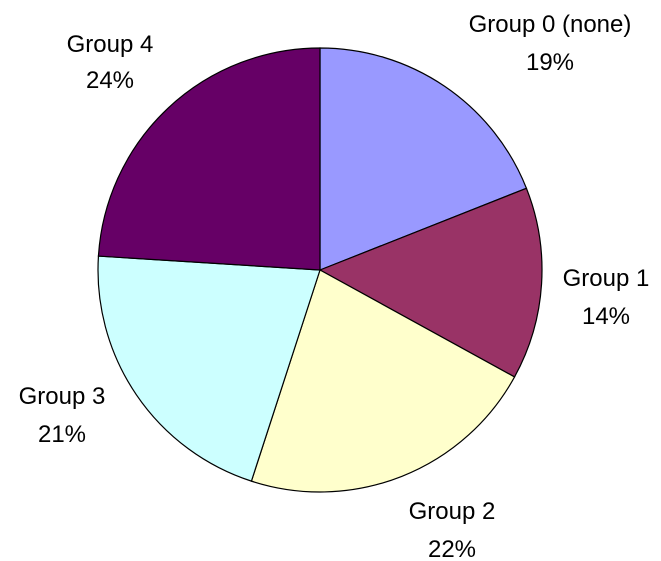 The height and width of the screenshot is (561, 661). What do you see at coordinates (452, 548) in the screenshot?
I see `slice-label-value-2: 22%` at bounding box center [452, 548].